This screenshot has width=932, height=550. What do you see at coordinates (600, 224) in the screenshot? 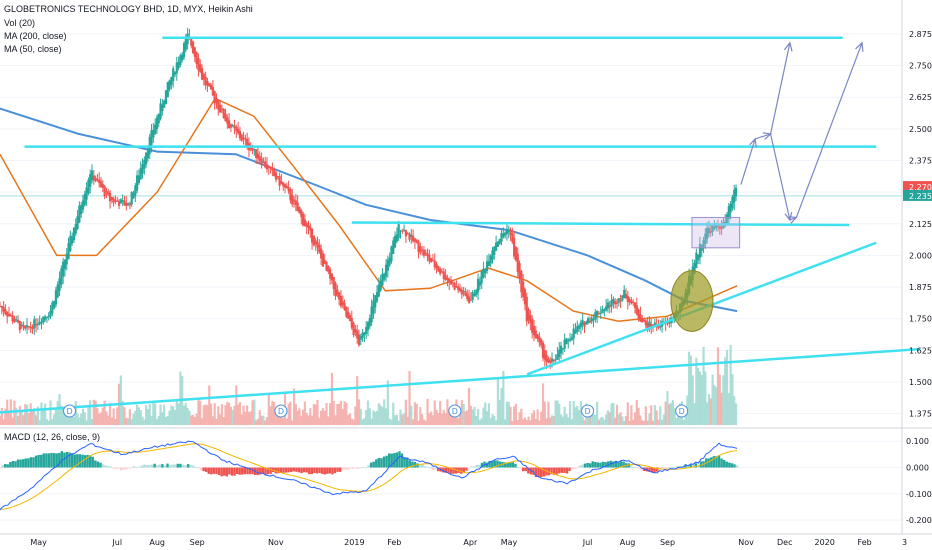
I see `horizontal-level-line` at bounding box center [600, 224].